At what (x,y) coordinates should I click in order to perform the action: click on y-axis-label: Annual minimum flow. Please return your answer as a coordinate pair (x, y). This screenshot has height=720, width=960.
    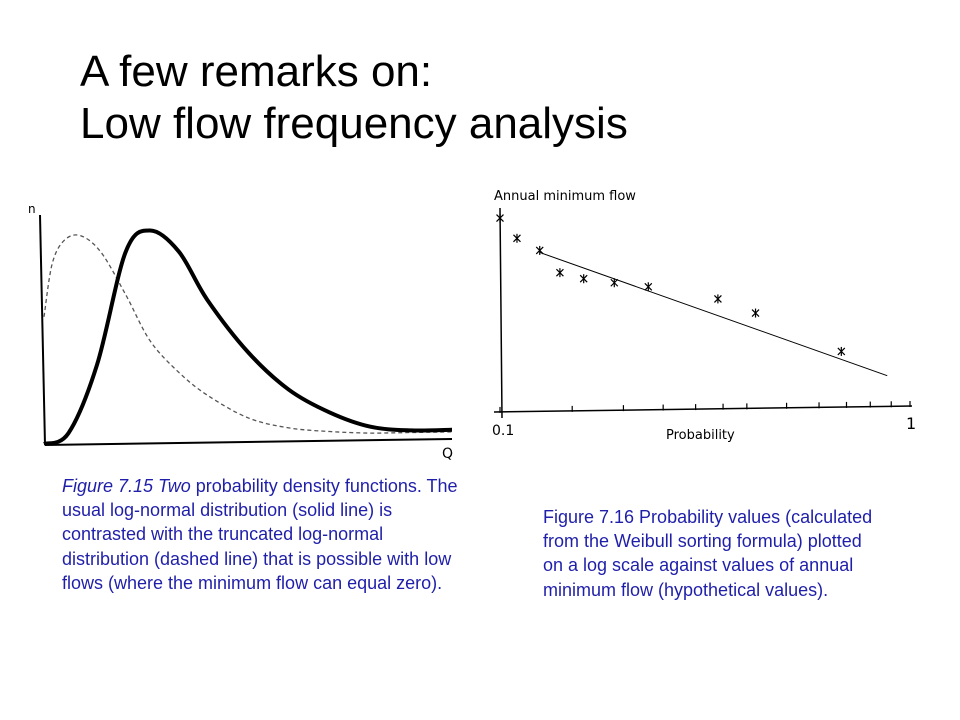
    Looking at the image, I should click on (565, 196).